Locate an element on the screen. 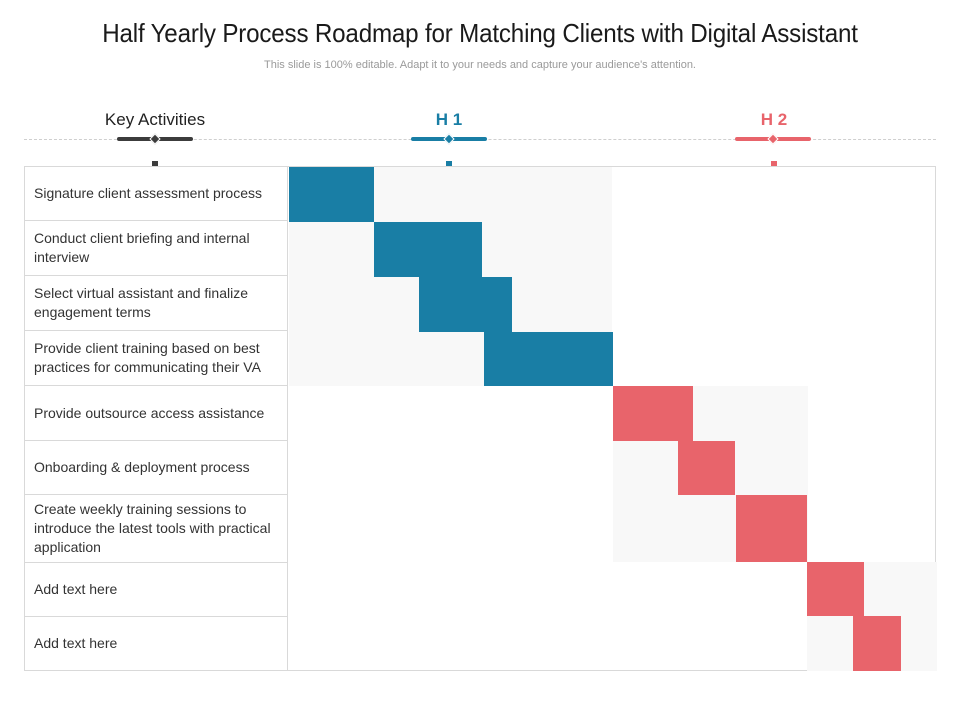 This screenshot has width=960, height=720. activity-label: Onboarding & deployment process is located at coordinates (142, 467).